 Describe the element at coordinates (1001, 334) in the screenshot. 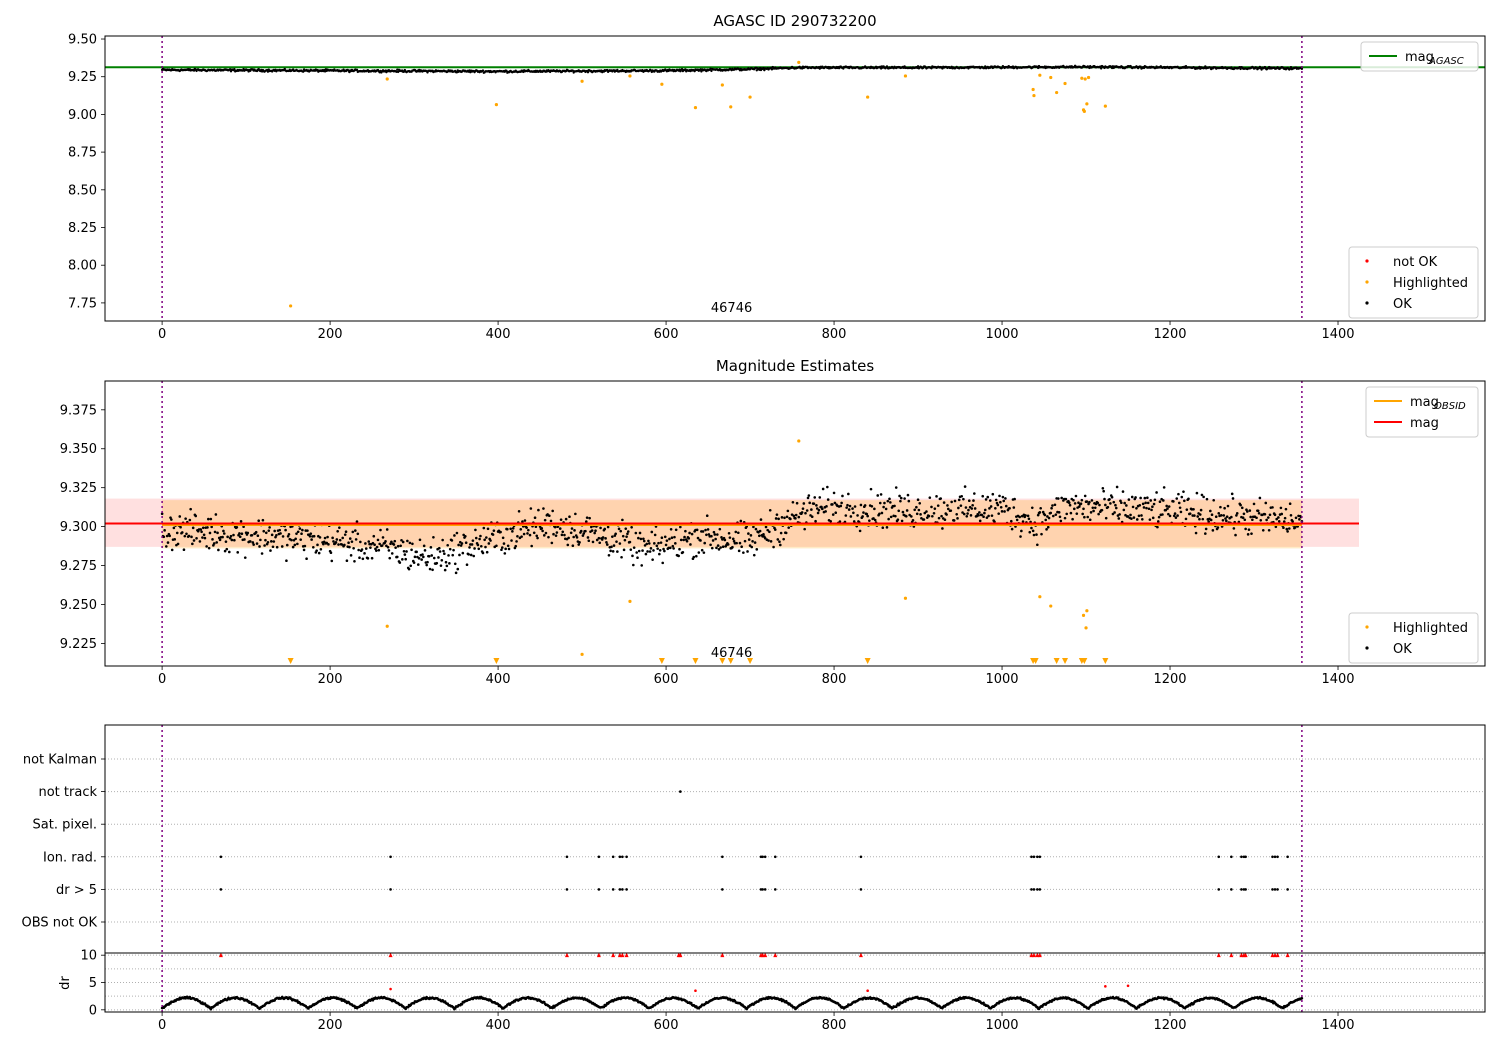

I see `x-tick-label: 1000` at that location.